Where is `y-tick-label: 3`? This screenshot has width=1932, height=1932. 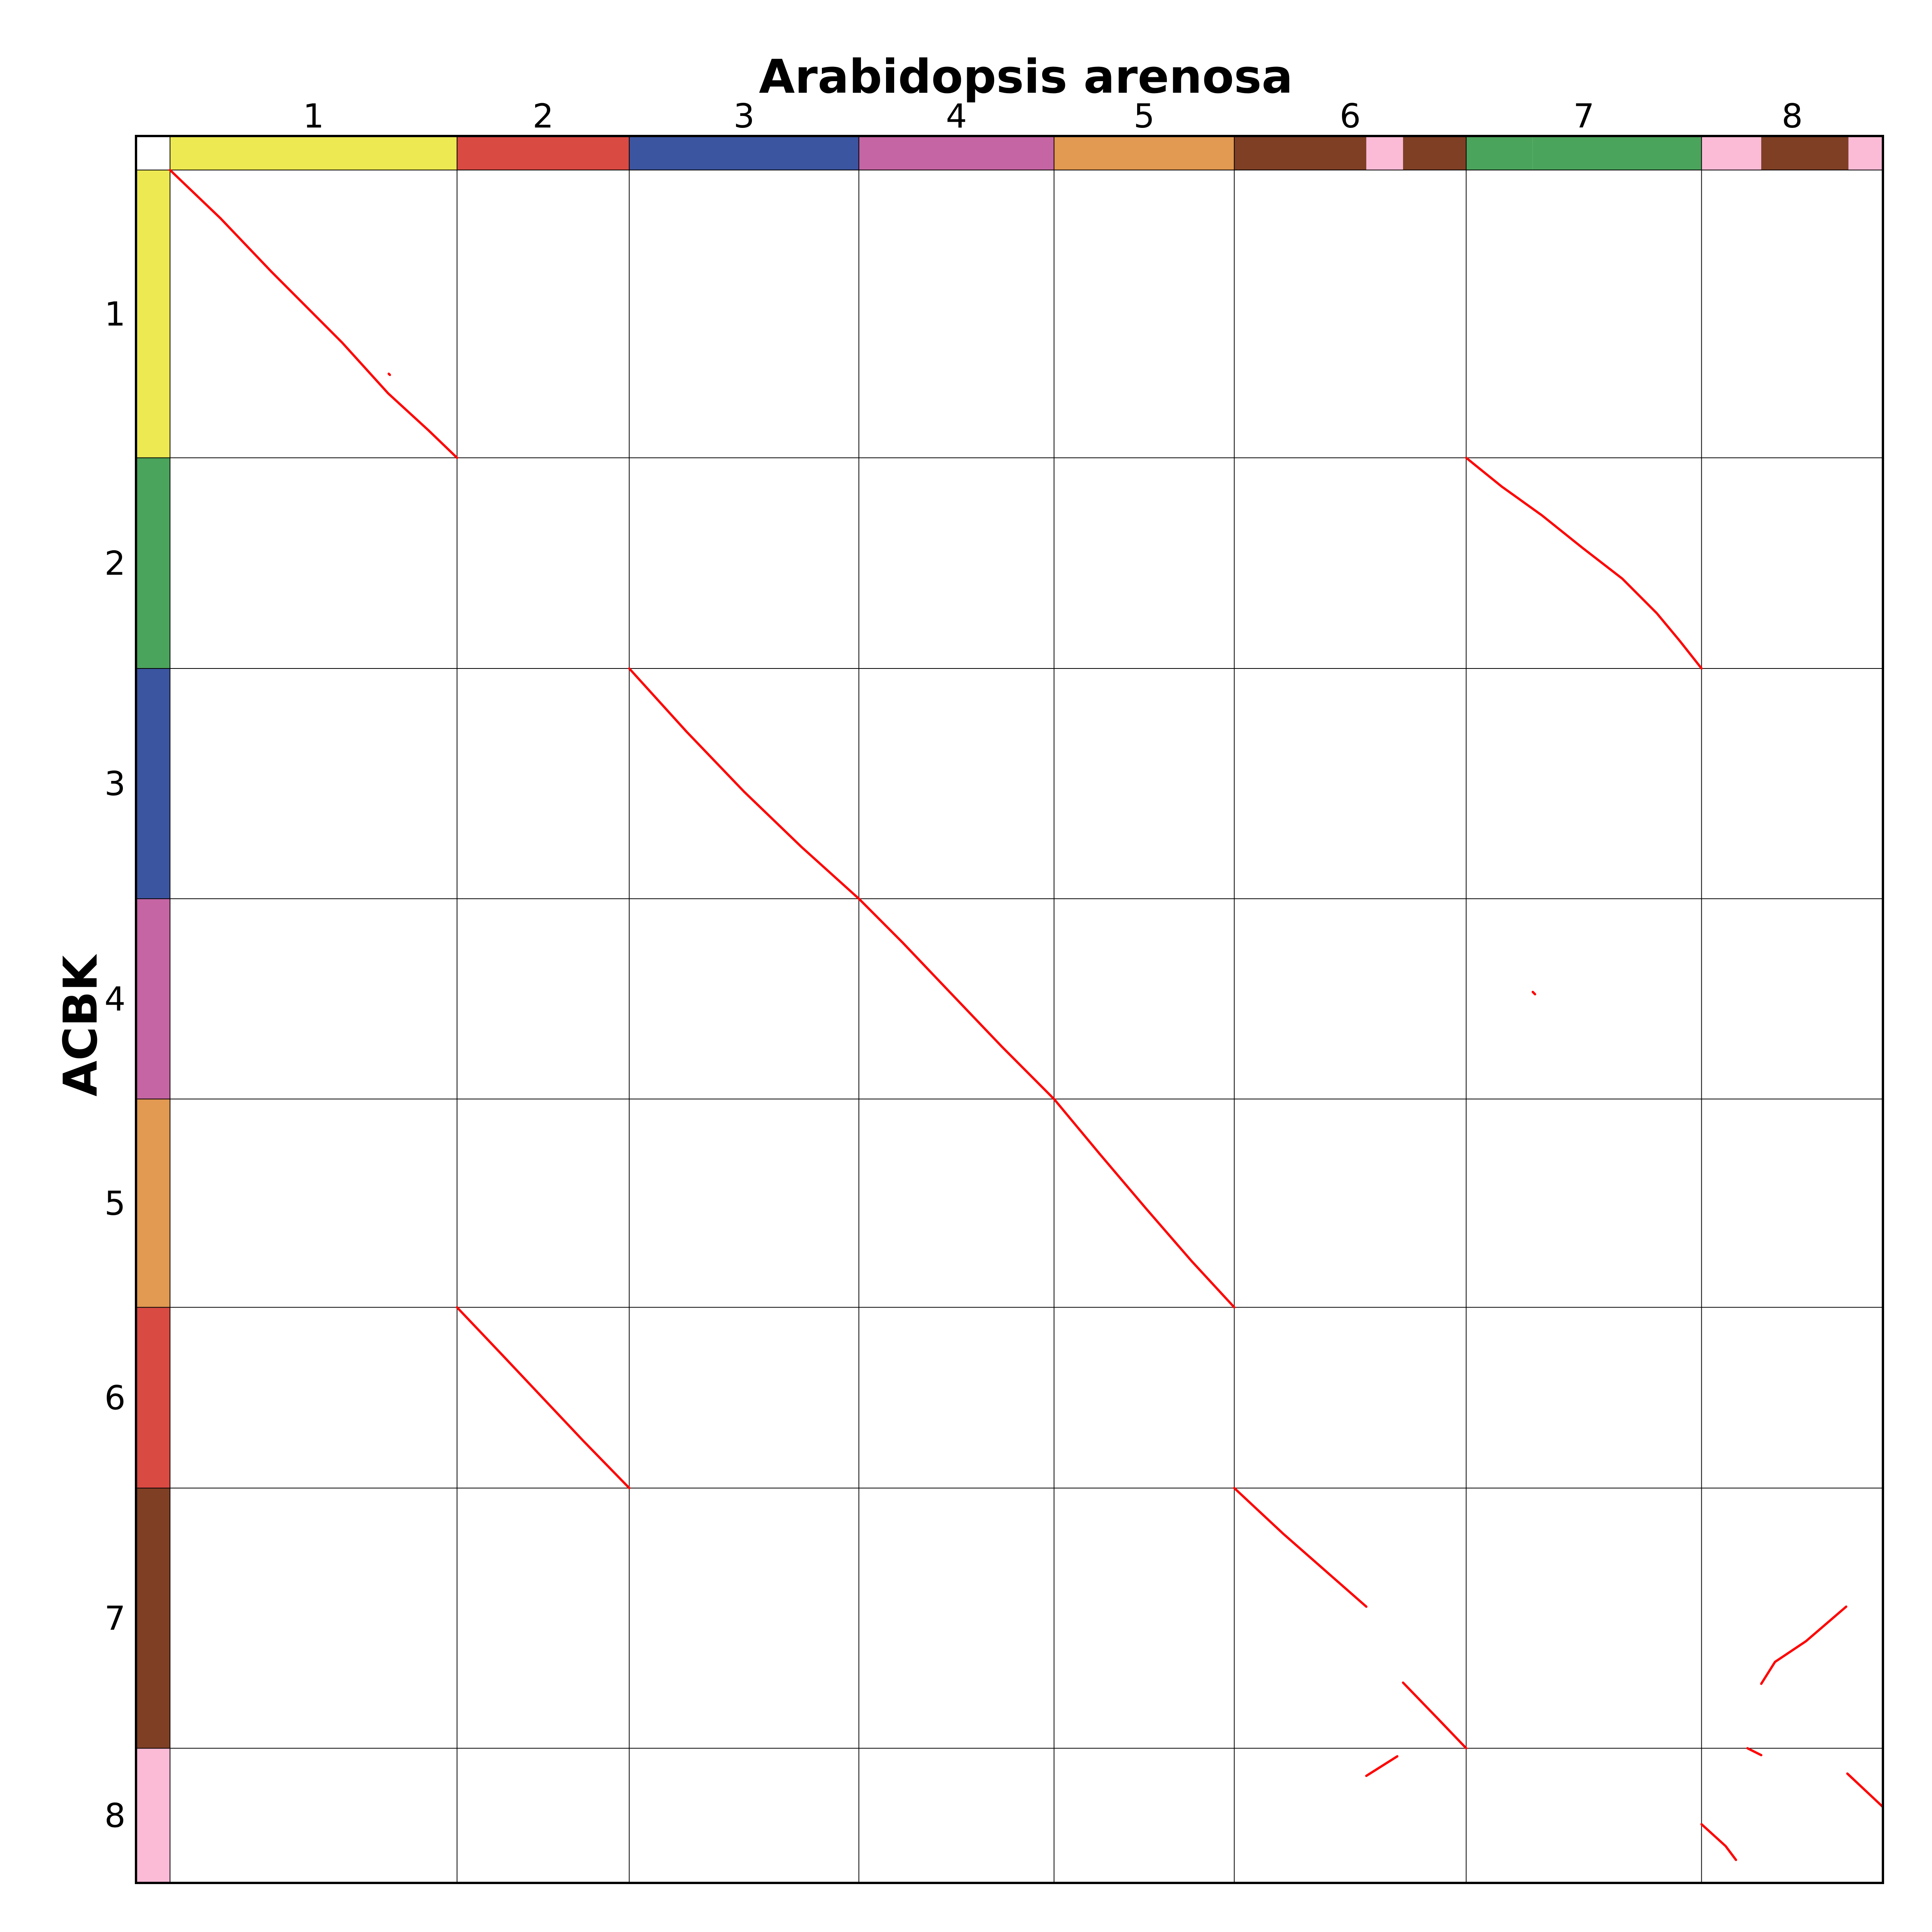 y-tick-label: 3 is located at coordinates (115, 784).